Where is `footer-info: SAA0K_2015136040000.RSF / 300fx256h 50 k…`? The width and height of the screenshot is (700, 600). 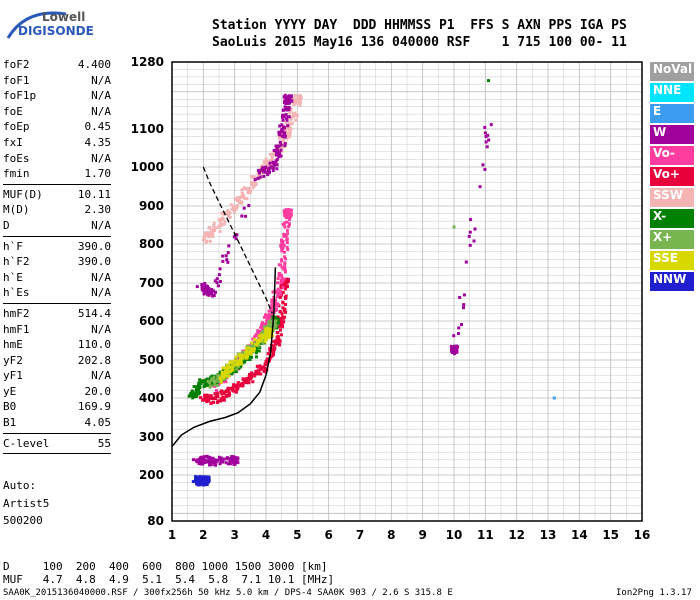
footer-info: SAA0K_2015136040000.RSF / 300fx256h 50 k… is located at coordinates (228, 593).